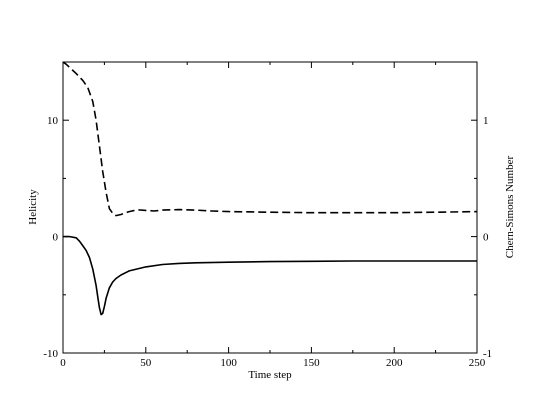 The height and width of the screenshot is (415, 537). Describe the element at coordinates (486, 121) in the screenshot. I see `y-right-tick-label: 1` at that location.